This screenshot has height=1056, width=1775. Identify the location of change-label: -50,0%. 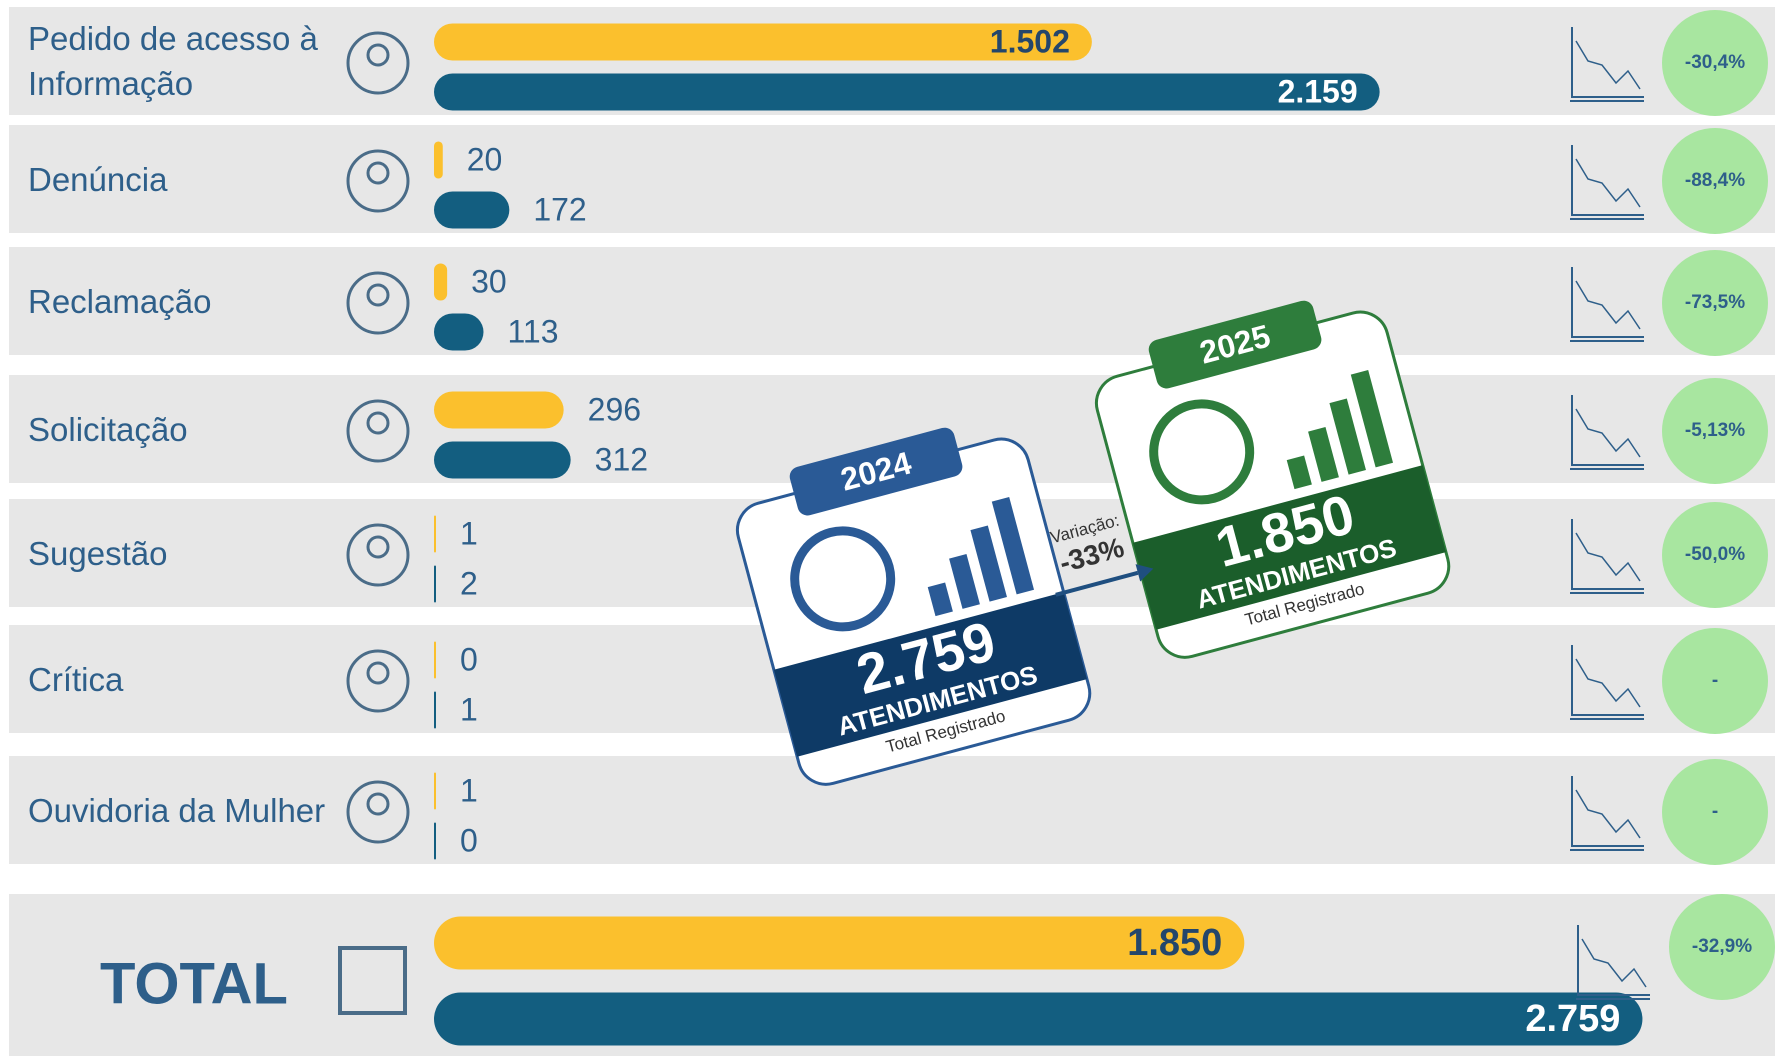
(1715, 554).